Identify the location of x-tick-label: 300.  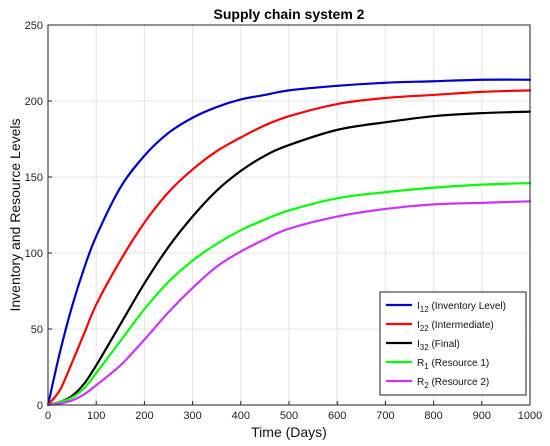
(192, 416).